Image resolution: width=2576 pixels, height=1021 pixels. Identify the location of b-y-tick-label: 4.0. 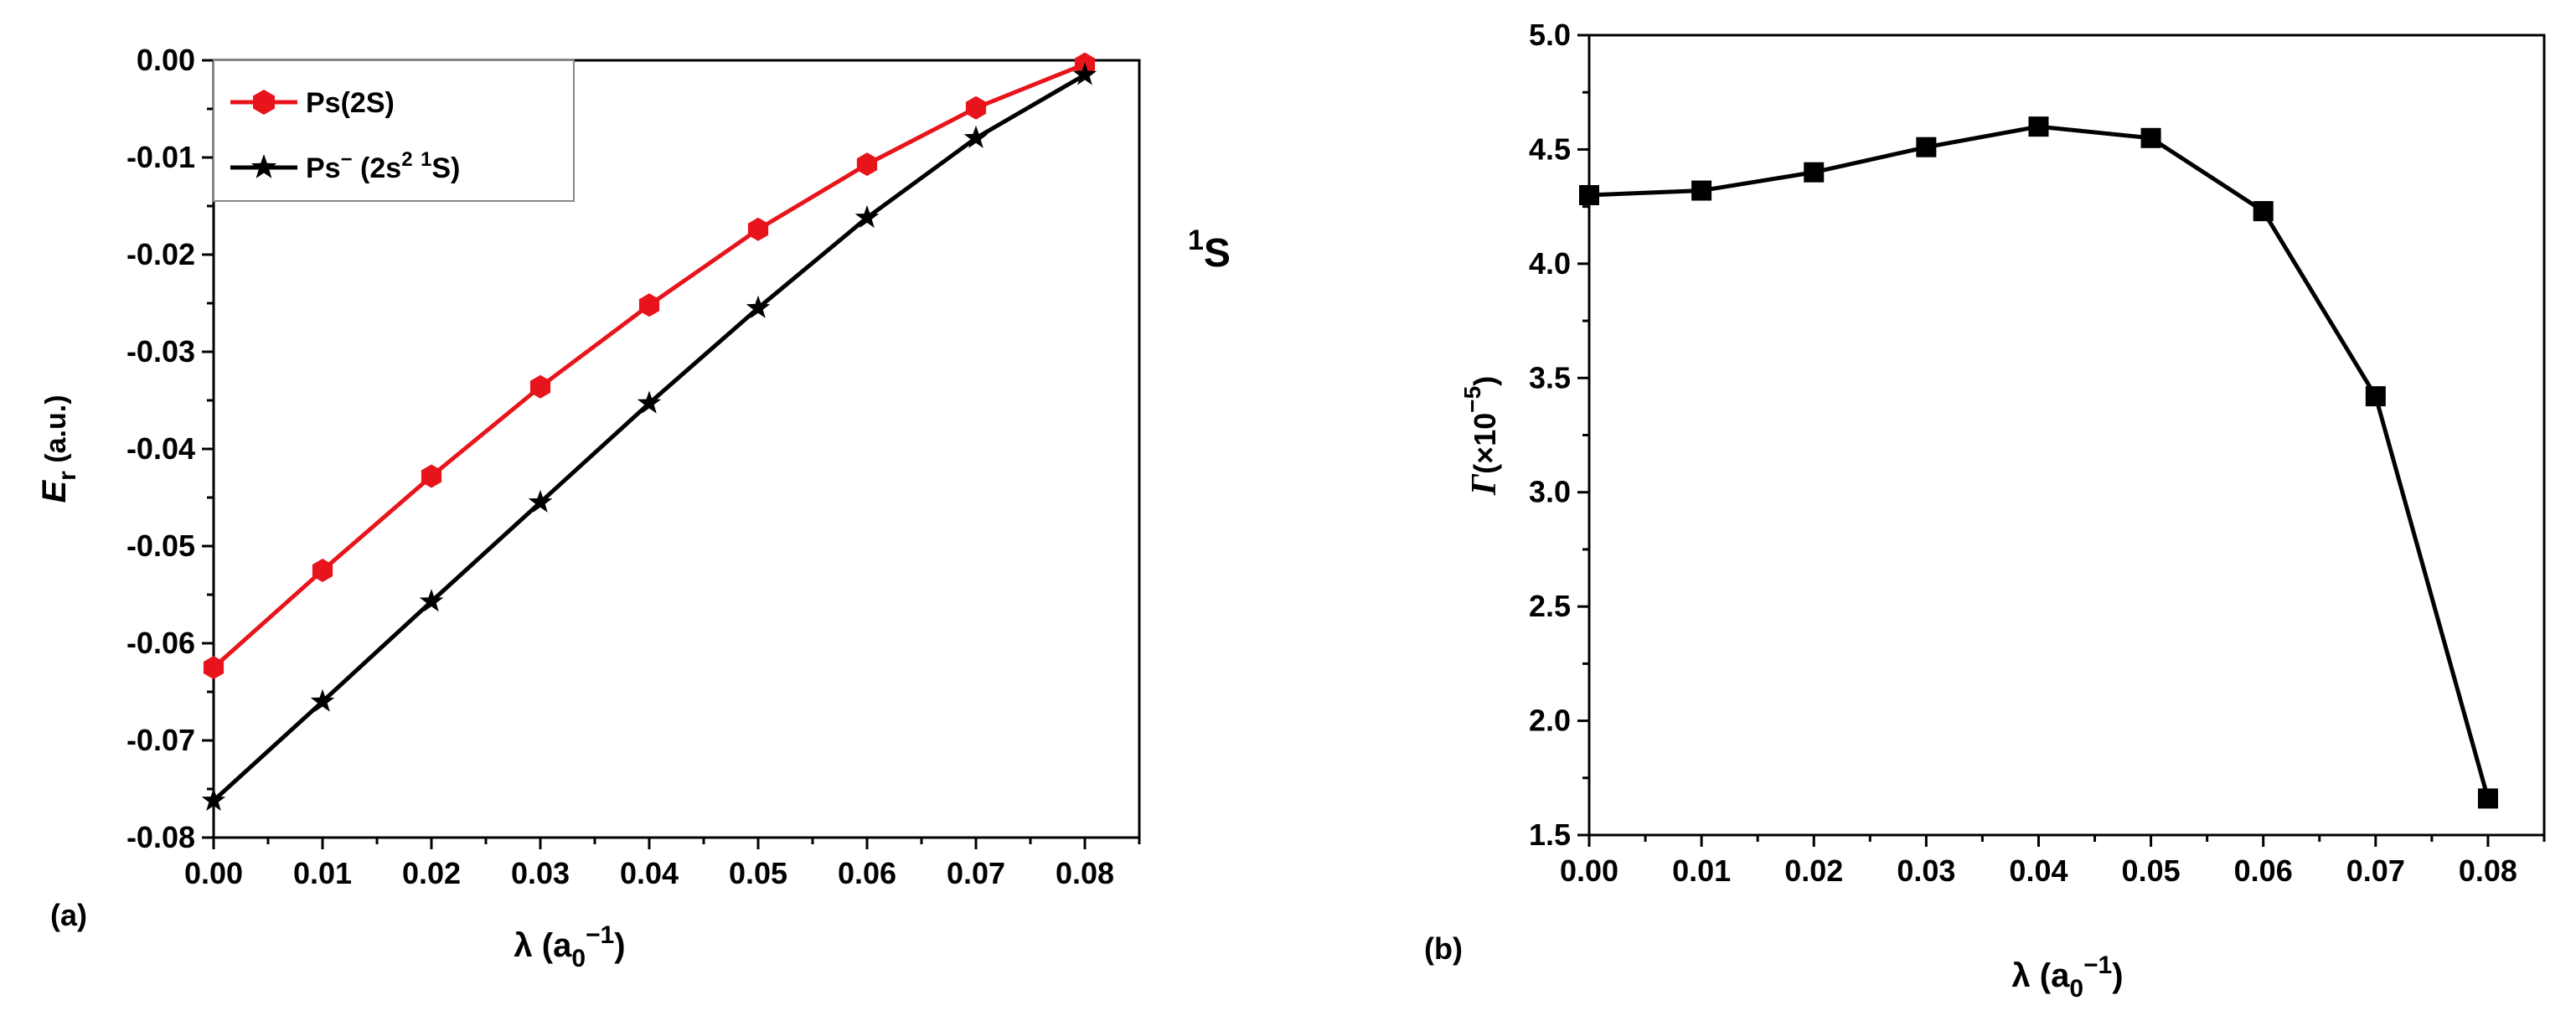
(1550, 263).